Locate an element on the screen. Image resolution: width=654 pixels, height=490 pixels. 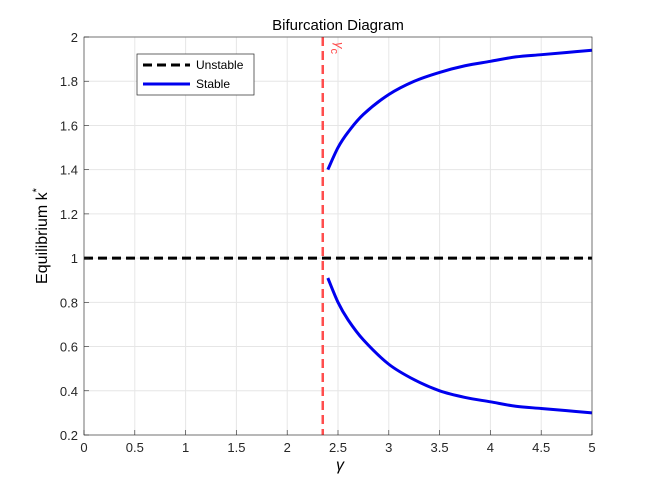
legend-box is located at coordinates (195, 74).